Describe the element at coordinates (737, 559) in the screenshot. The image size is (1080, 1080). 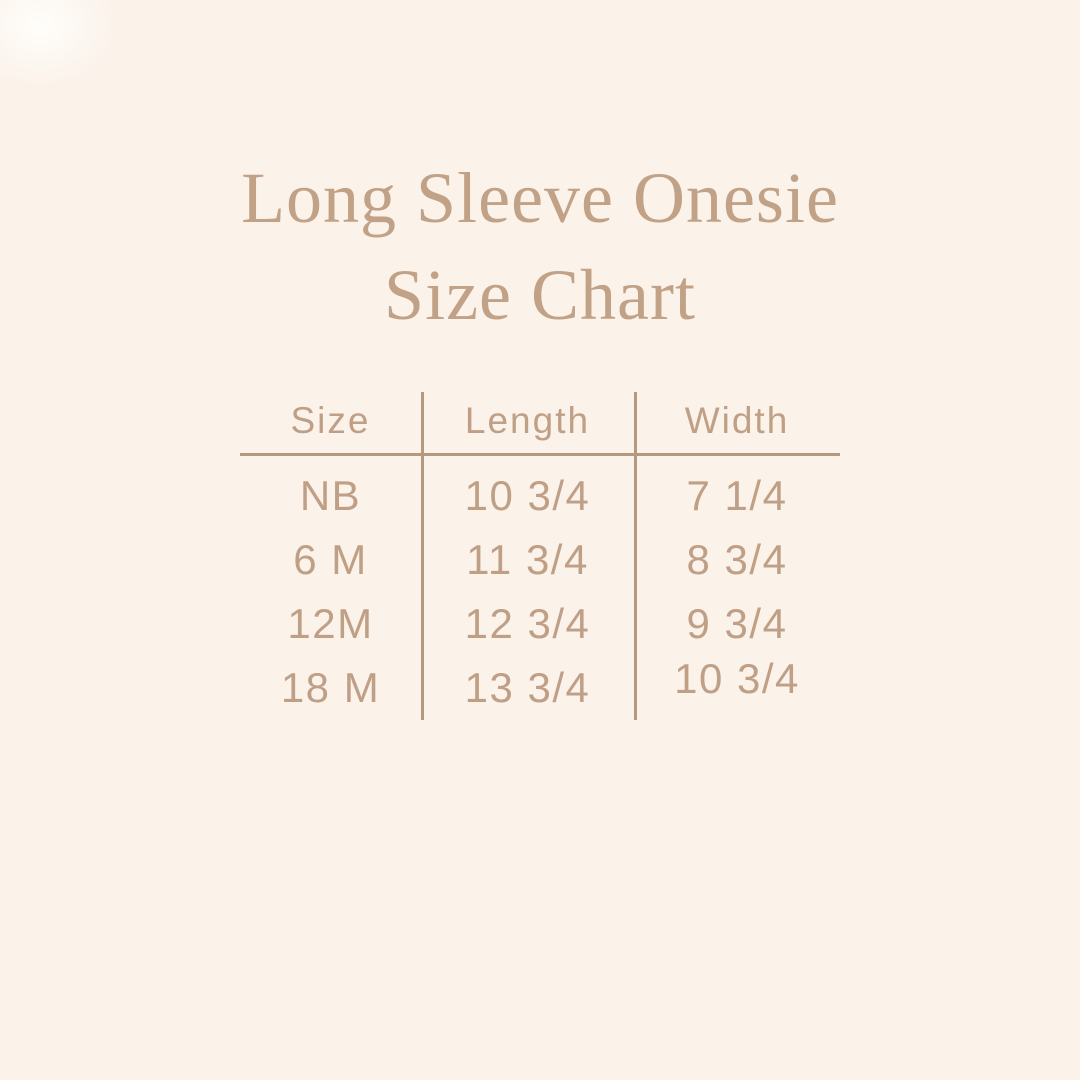
I see `cell-width-6m: 8 3/4` at that location.